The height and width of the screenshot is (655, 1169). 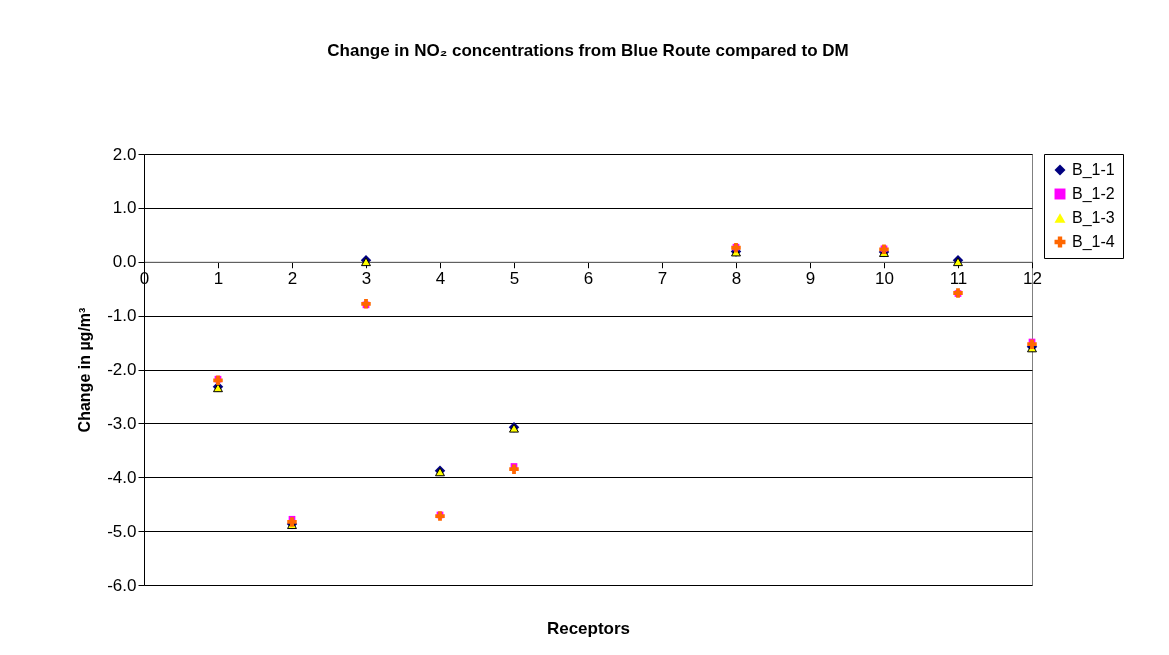 I want to click on x-tick-label: 12, so click(x=1032, y=279).